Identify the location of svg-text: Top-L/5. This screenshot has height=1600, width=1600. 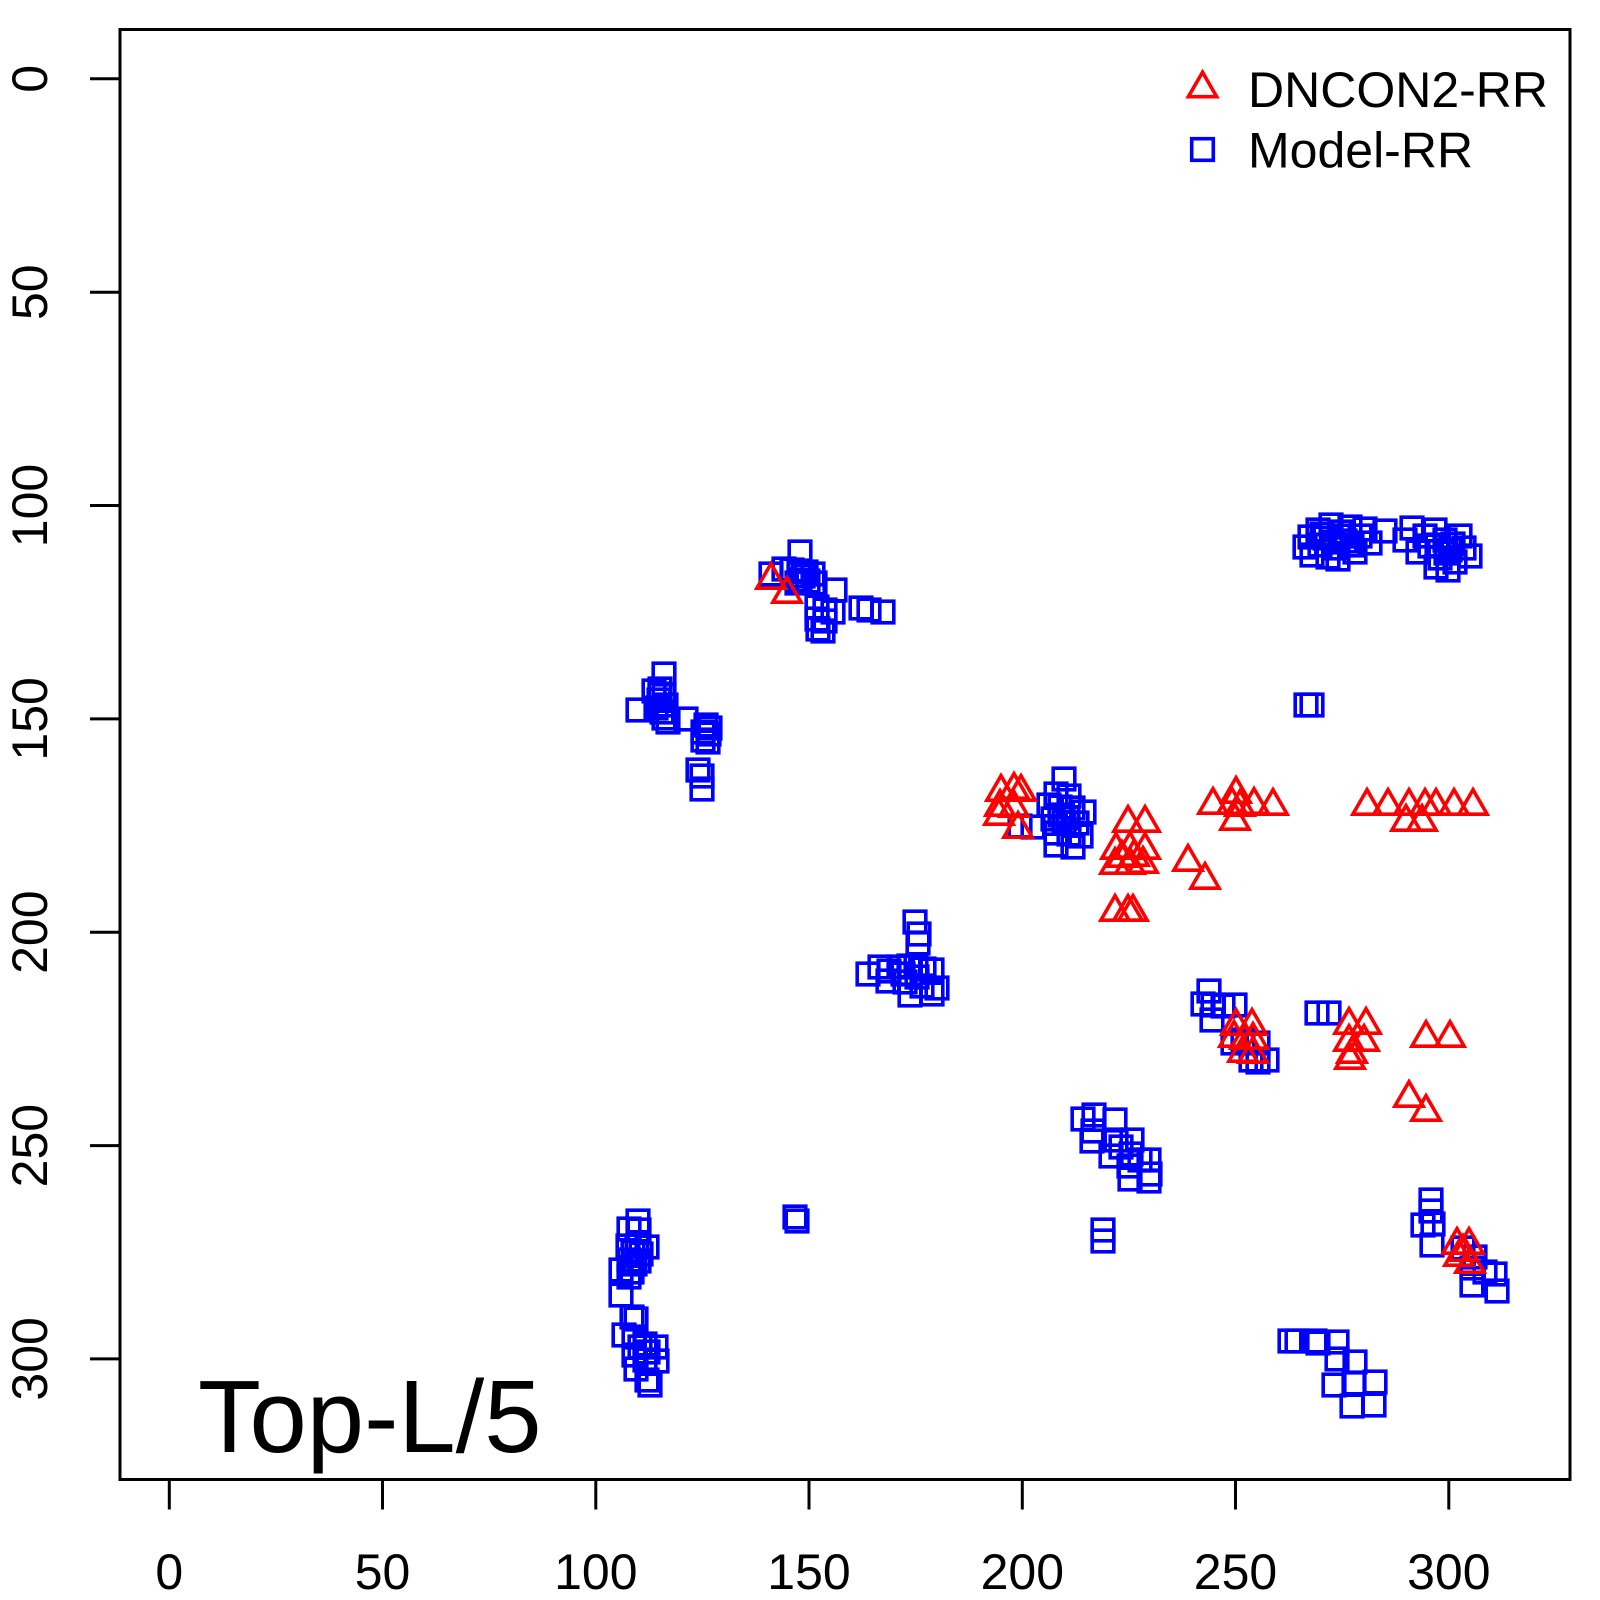
(370, 1416).